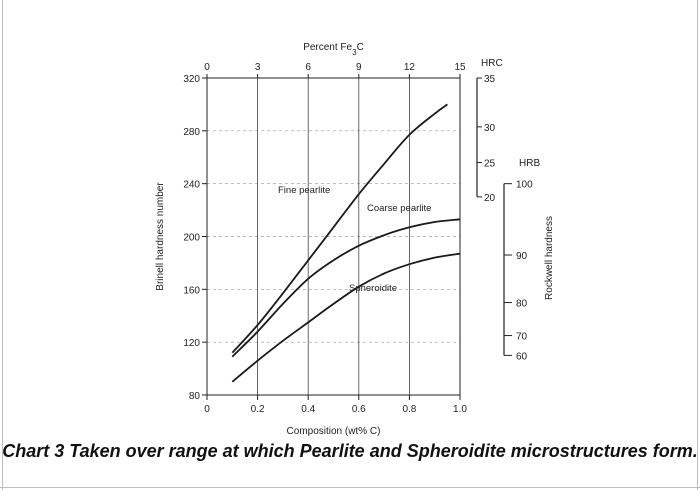 The image size is (700, 490). Describe the element at coordinates (409, 409) in the screenshot. I see `x-tick-label: 0.8` at that location.